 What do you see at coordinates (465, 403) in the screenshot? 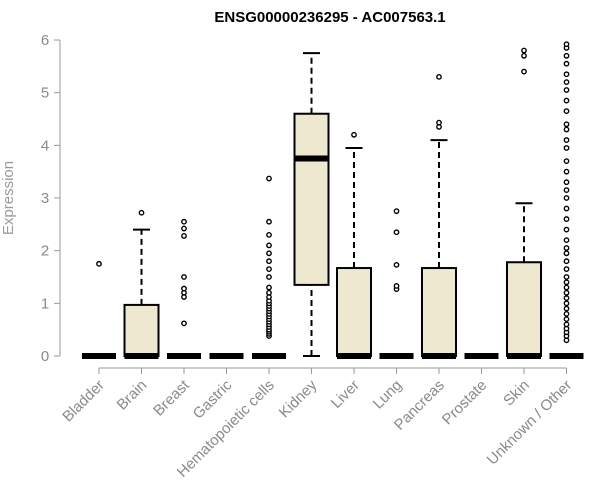
I see `x-tick-label: Prostate` at bounding box center [465, 403].